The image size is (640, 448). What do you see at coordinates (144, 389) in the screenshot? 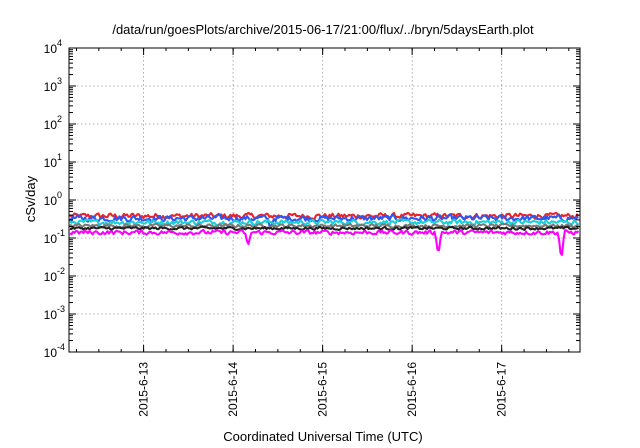
I see `x-tick-label: 2015-6-13` at bounding box center [144, 389].